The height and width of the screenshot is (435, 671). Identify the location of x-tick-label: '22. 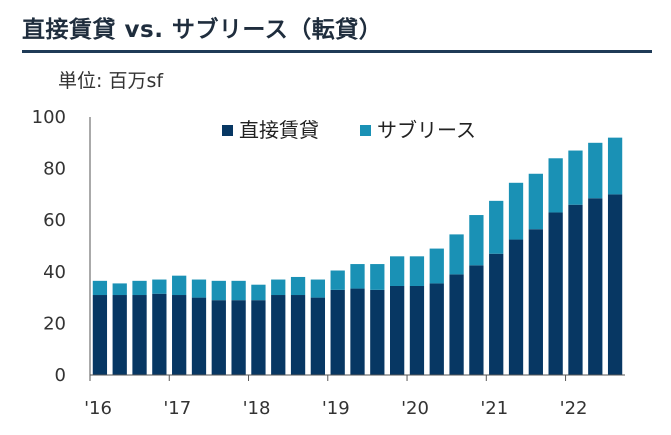
(574, 408).